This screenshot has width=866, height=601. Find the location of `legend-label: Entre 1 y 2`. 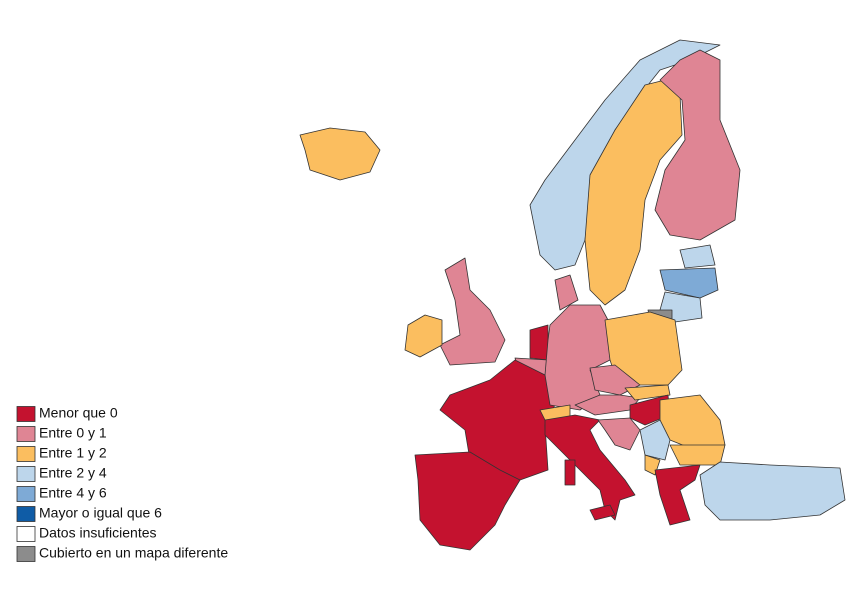

legend-label: Entre 1 y 2 is located at coordinates (73, 453).